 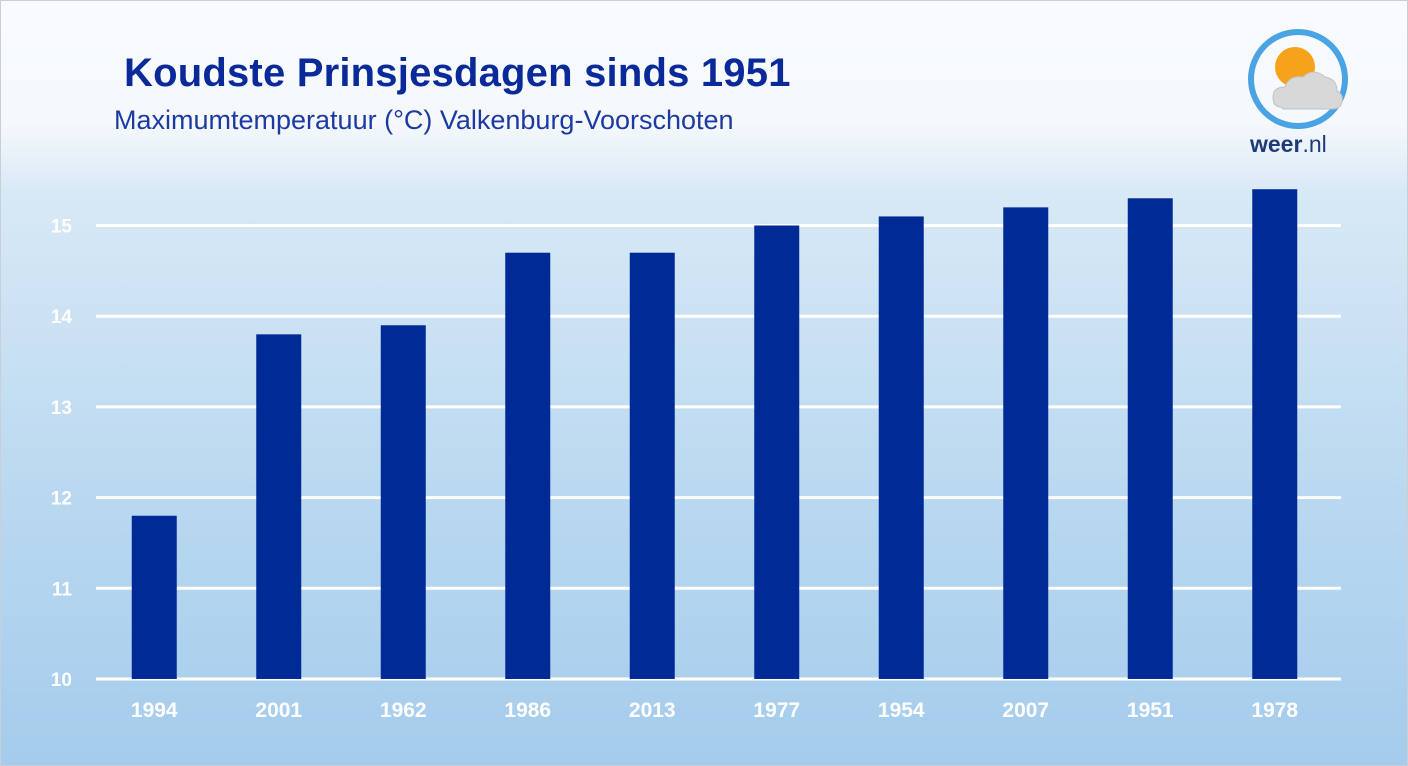 What do you see at coordinates (1276, 144) in the screenshot?
I see `brand-name: weer` at bounding box center [1276, 144].